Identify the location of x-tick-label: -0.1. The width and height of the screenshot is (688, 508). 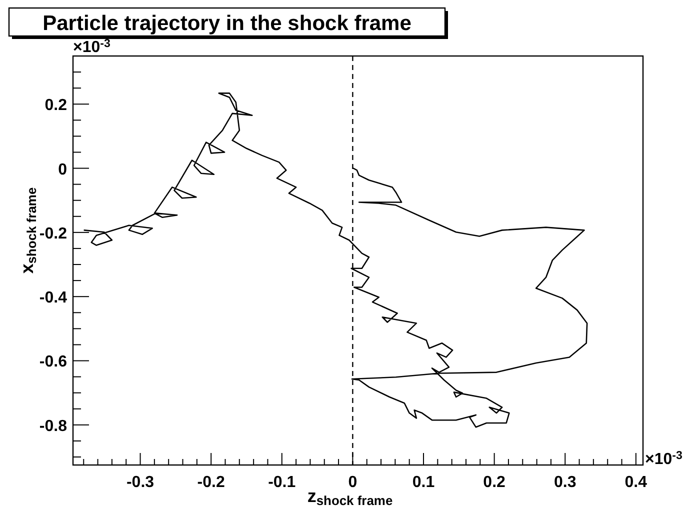
(282, 482).